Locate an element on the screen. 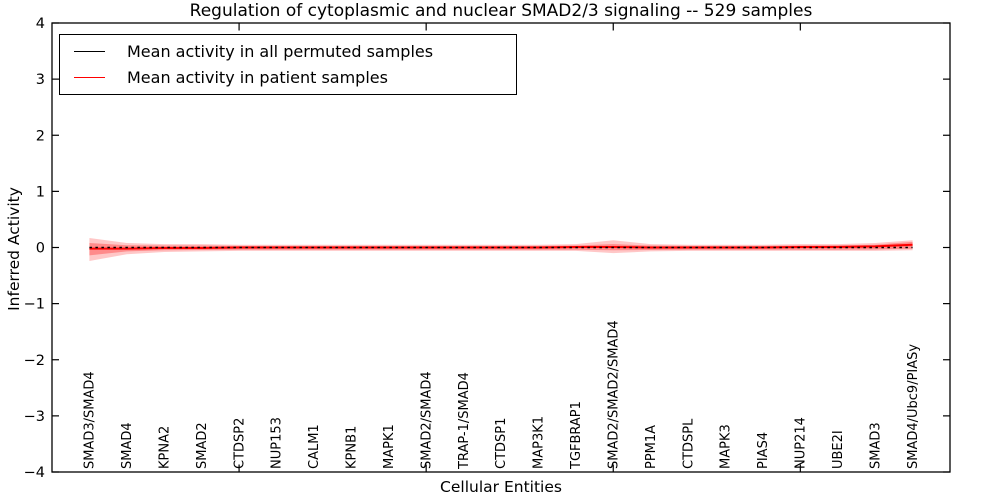 This screenshot has height=500, width=1000. y-tick-label: 3 is located at coordinates (40, 80).